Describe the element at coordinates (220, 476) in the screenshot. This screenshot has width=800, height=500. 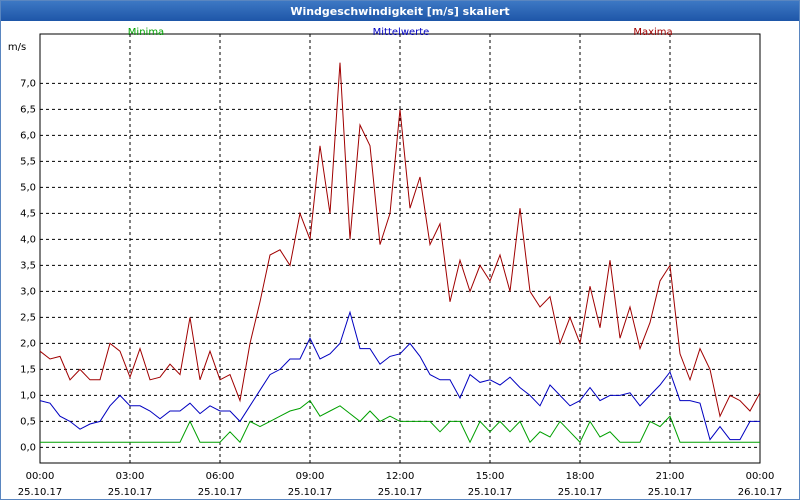
I see `x-tick-label: 06:00` at that location.